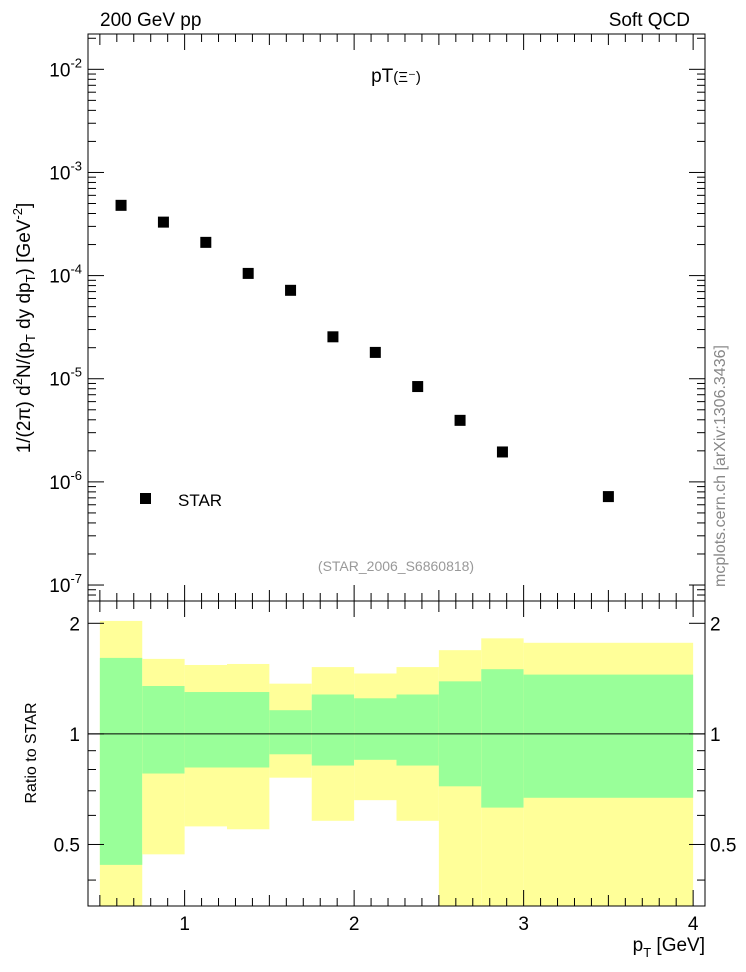  What do you see at coordinates (715, 624) in the screenshot?
I see `ratio-y-tick-label-right: 2` at bounding box center [715, 624].